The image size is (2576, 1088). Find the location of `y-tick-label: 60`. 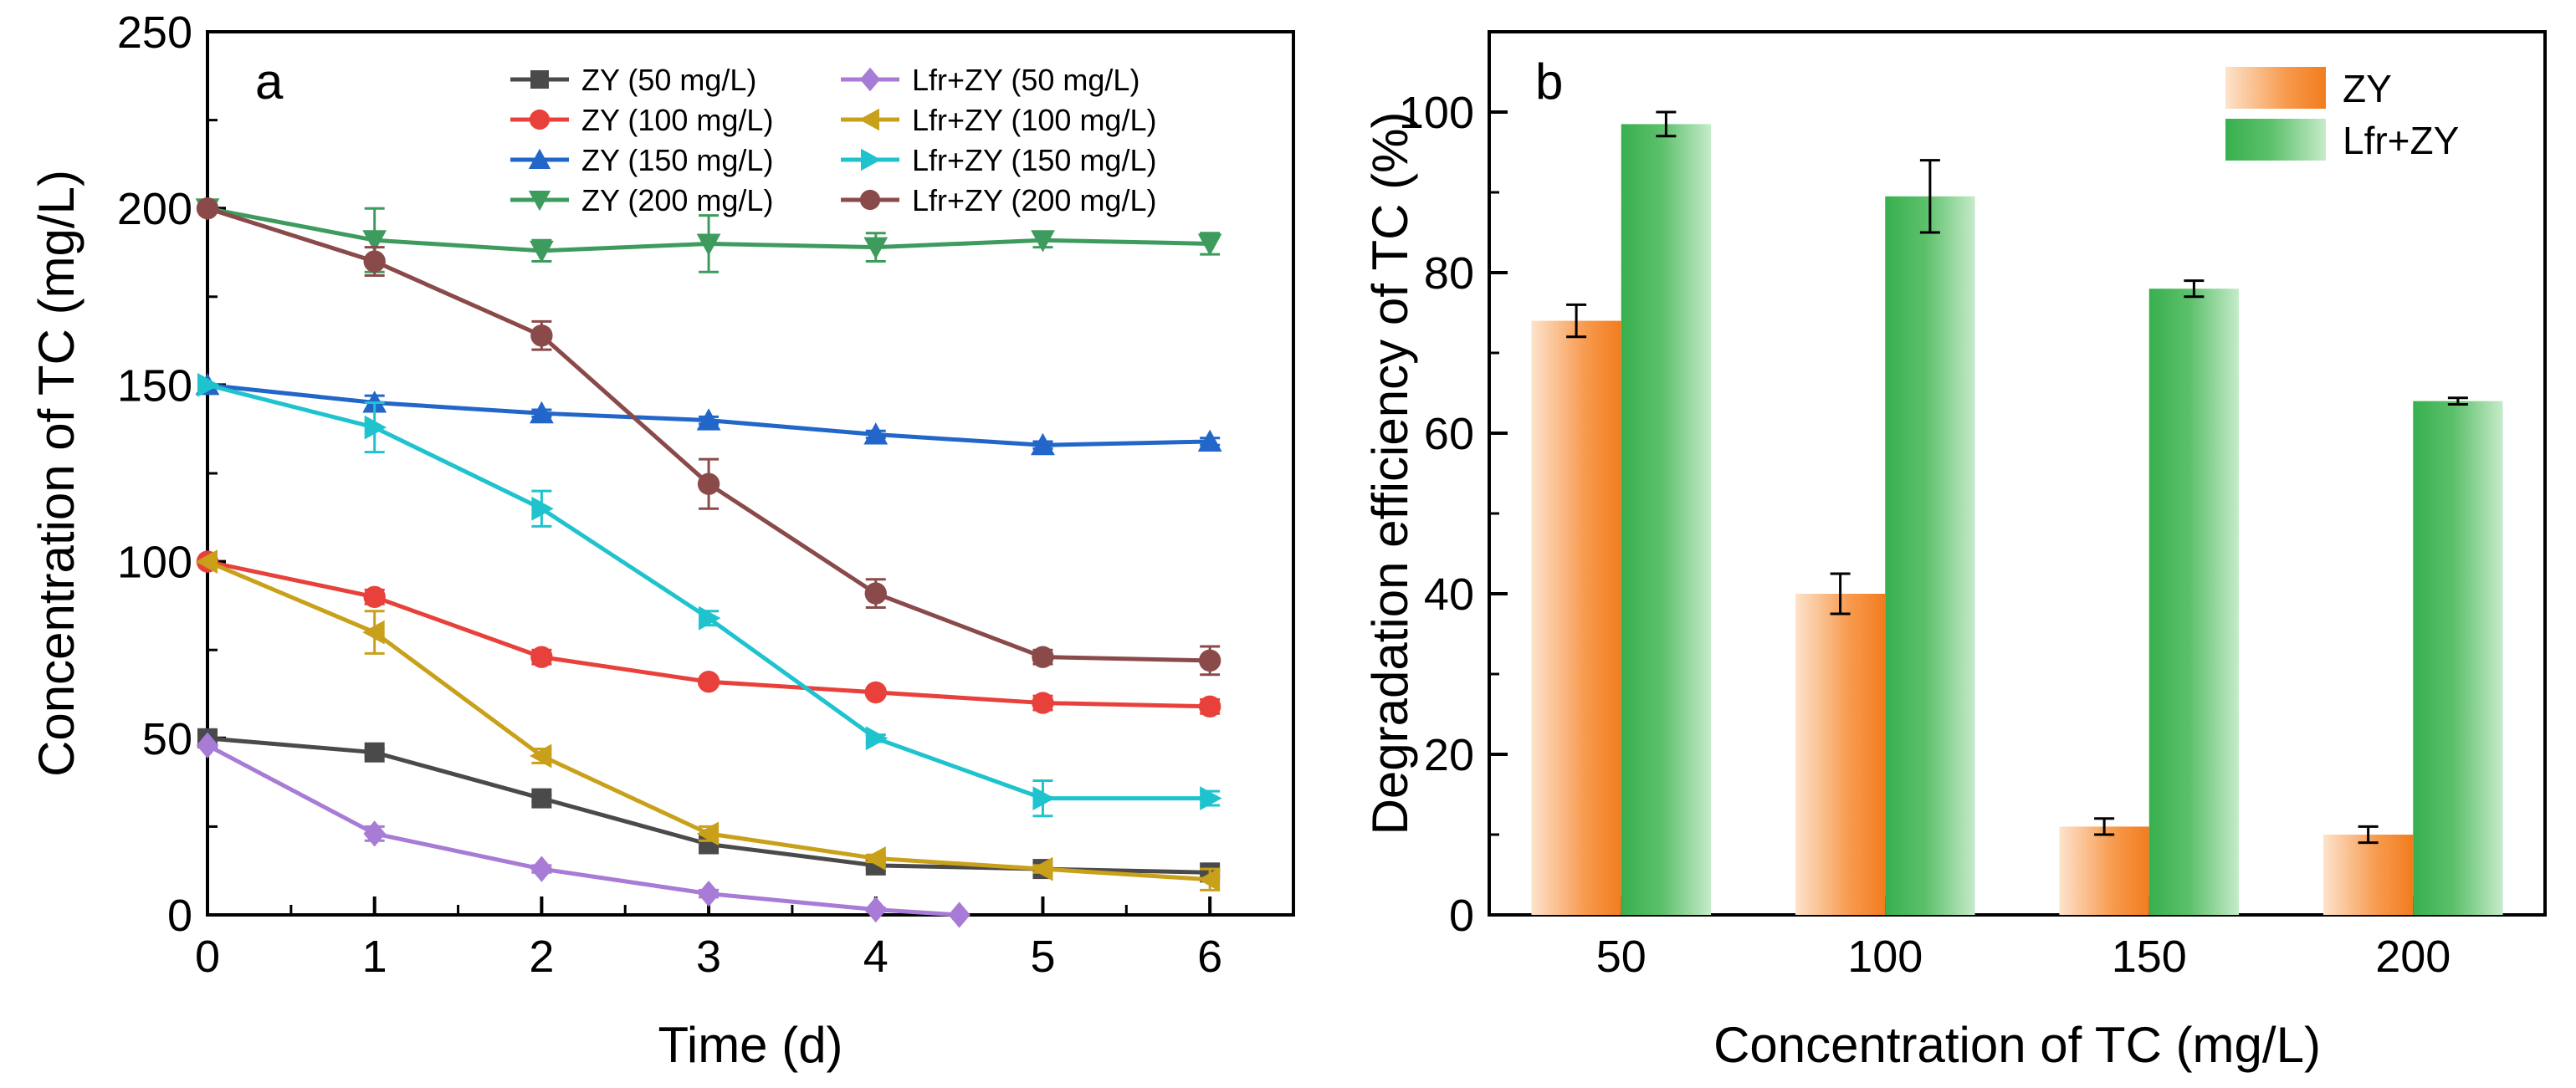

y-tick-label: 60 is located at coordinates (1449, 434).